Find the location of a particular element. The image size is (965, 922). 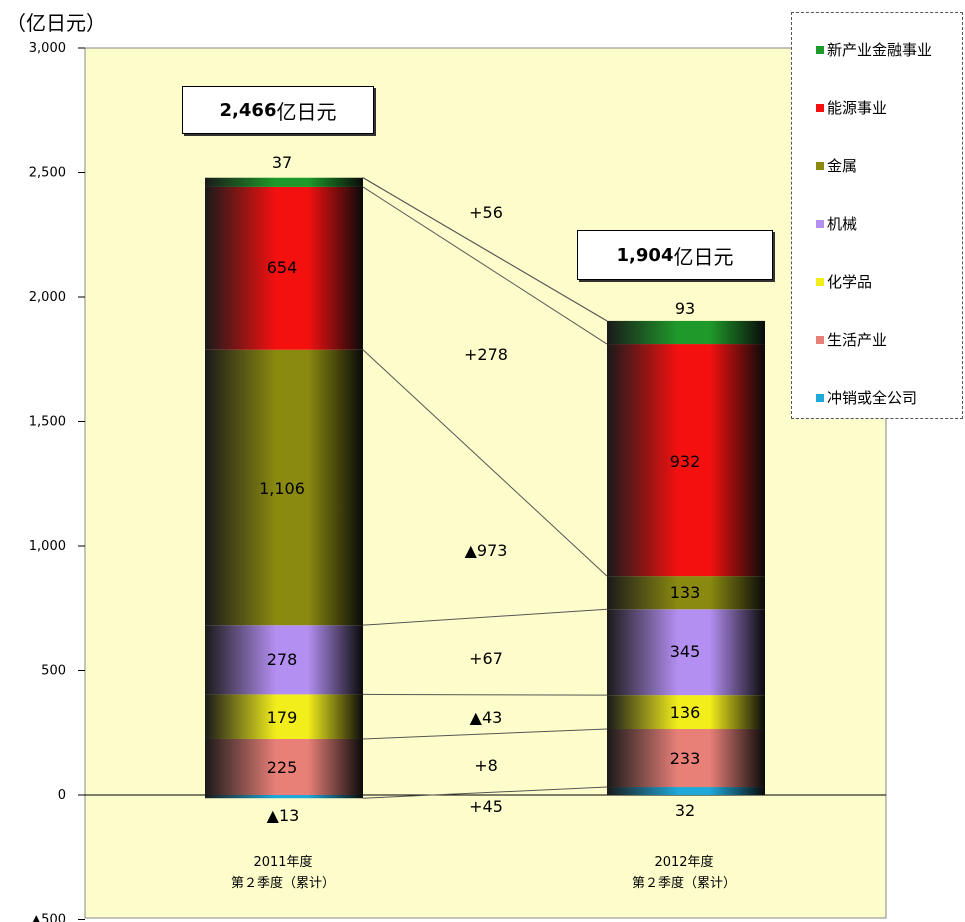

delta-label: ▲973 is located at coordinates (486, 550).